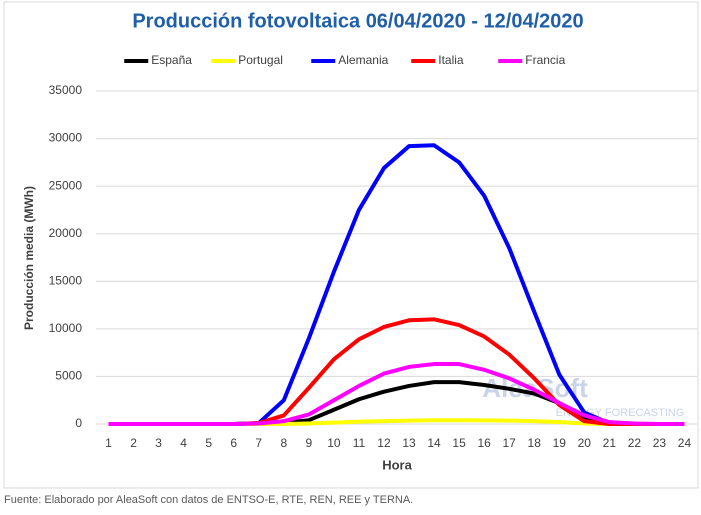  Describe the element at coordinates (396, 394) in the screenshot. I see `series-line` at that location.